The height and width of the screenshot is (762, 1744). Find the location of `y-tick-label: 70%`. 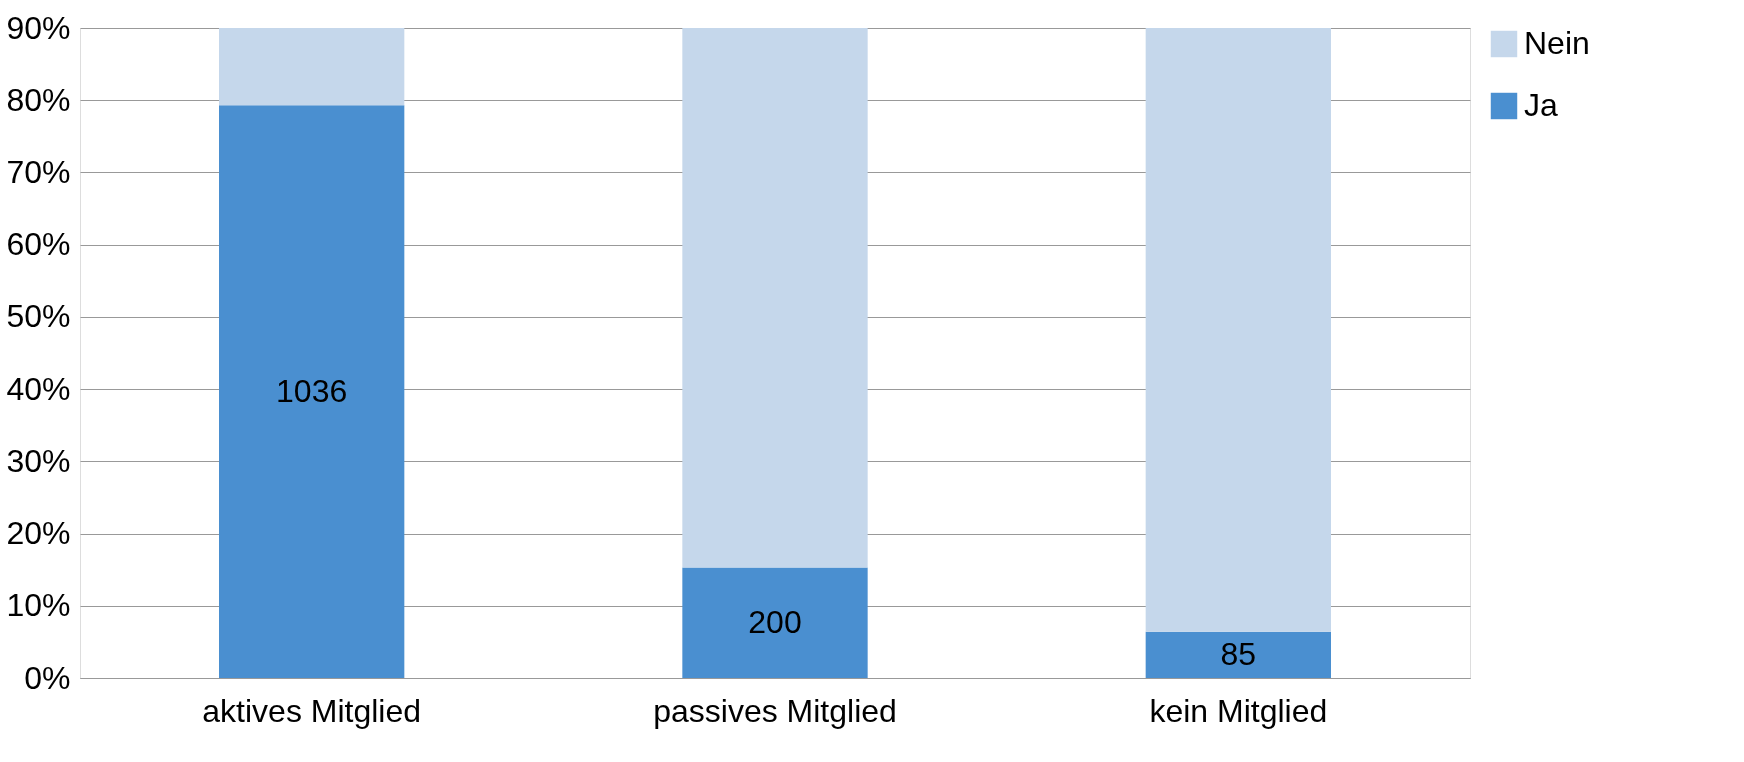

y-tick-label: 70% is located at coordinates (38, 171).